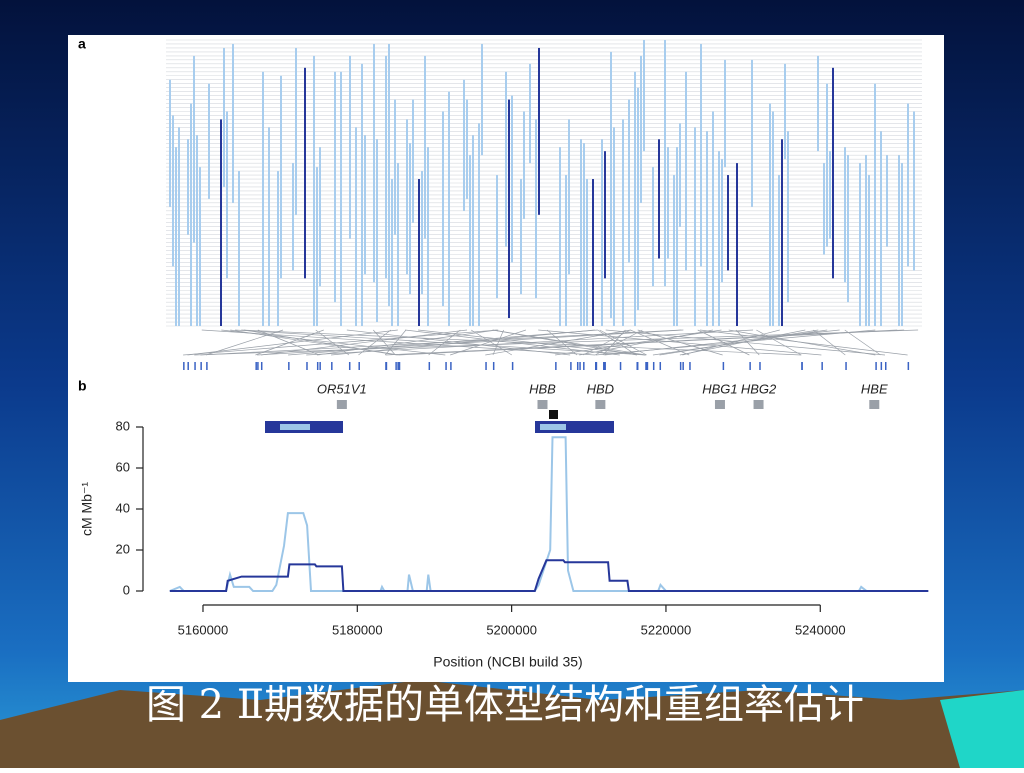  I want to click on y-tick-label: 0, so click(126, 589).